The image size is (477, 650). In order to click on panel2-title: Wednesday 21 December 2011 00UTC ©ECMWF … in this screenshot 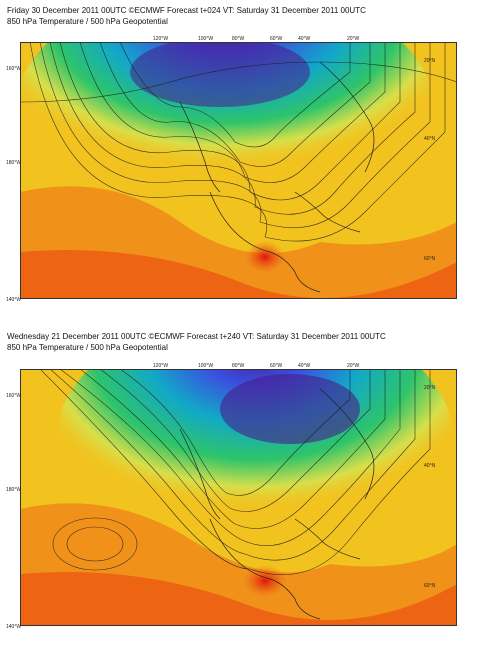, I will do `click(196, 336)`.